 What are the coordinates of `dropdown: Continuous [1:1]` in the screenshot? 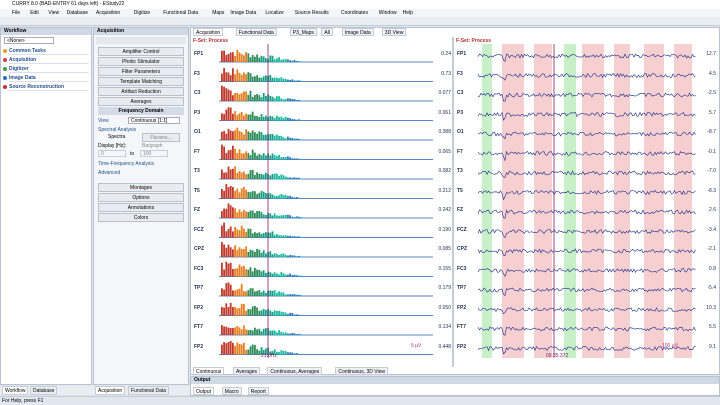 It's located at (154, 120).